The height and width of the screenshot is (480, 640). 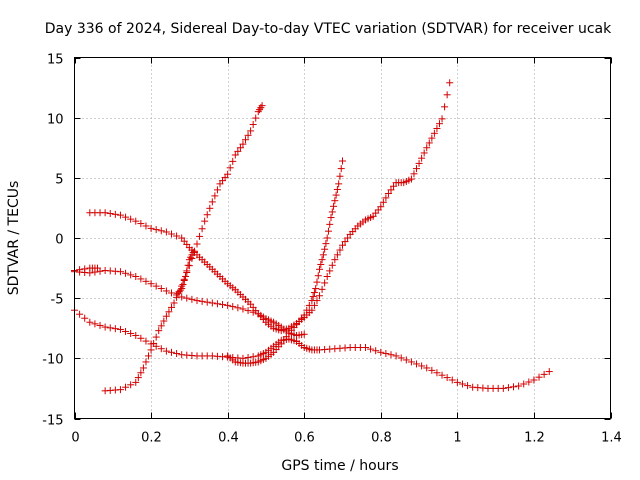 What do you see at coordinates (52, 421) in the screenshot?
I see `y-tick-label: -15` at bounding box center [52, 421].